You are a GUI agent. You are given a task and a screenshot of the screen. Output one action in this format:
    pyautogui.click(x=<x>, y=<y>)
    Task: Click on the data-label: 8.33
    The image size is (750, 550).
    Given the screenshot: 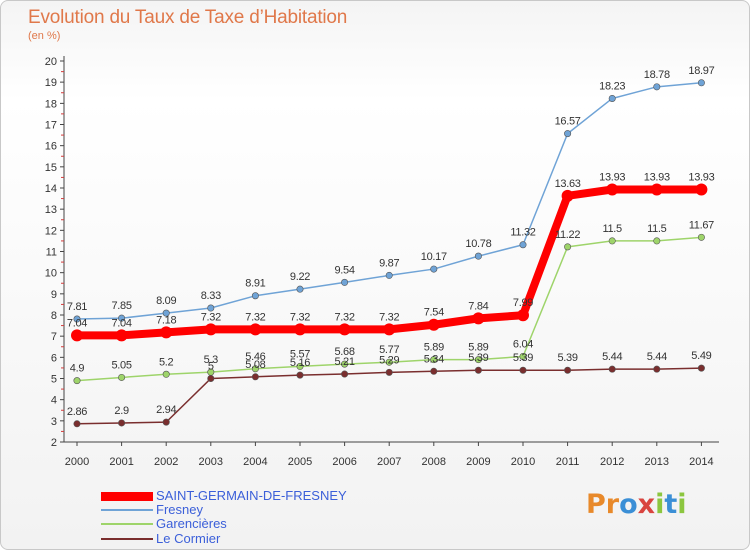 What is the action you would take?
    pyautogui.click(x=211, y=296)
    